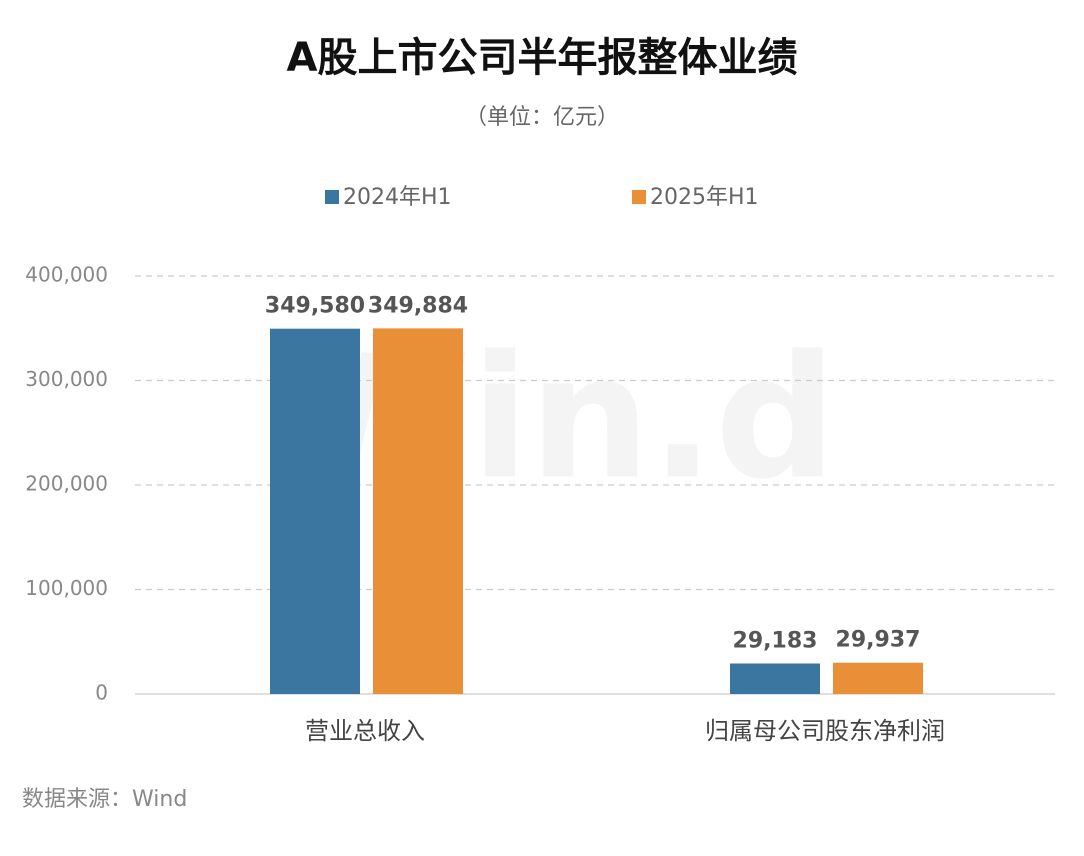  Describe the element at coordinates (66, 275) in the screenshot. I see `y-tick-label: 400,000` at that location.